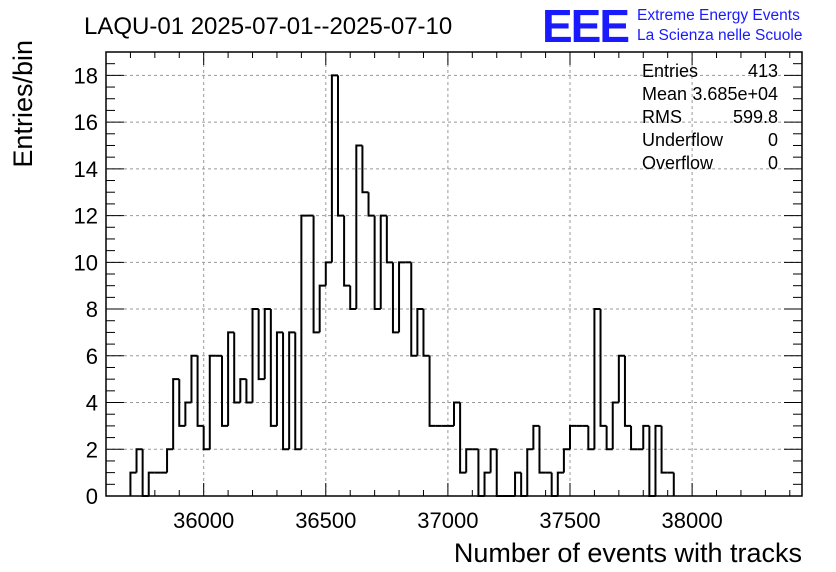  What do you see at coordinates (664, 94) in the screenshot?
I see `stats-label: Mean` at bounding box center [664, 94].